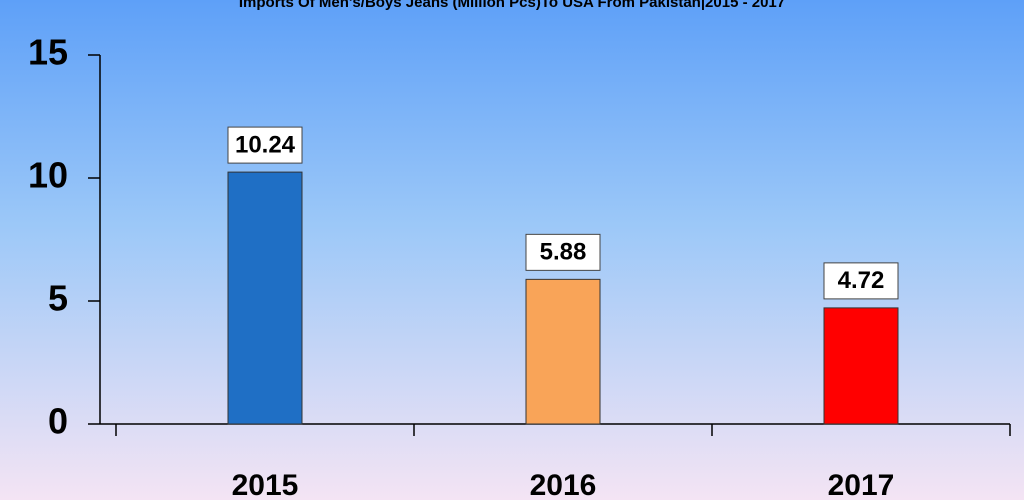  I want to click on x-tick-label: 2017, so click(861, 484).